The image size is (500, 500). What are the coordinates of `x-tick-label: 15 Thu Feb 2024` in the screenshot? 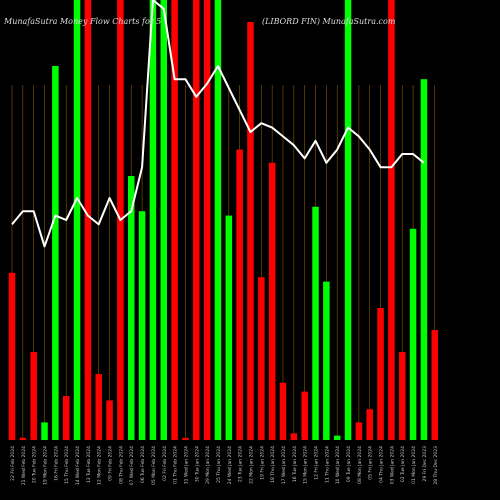 It's located at (67, 465).